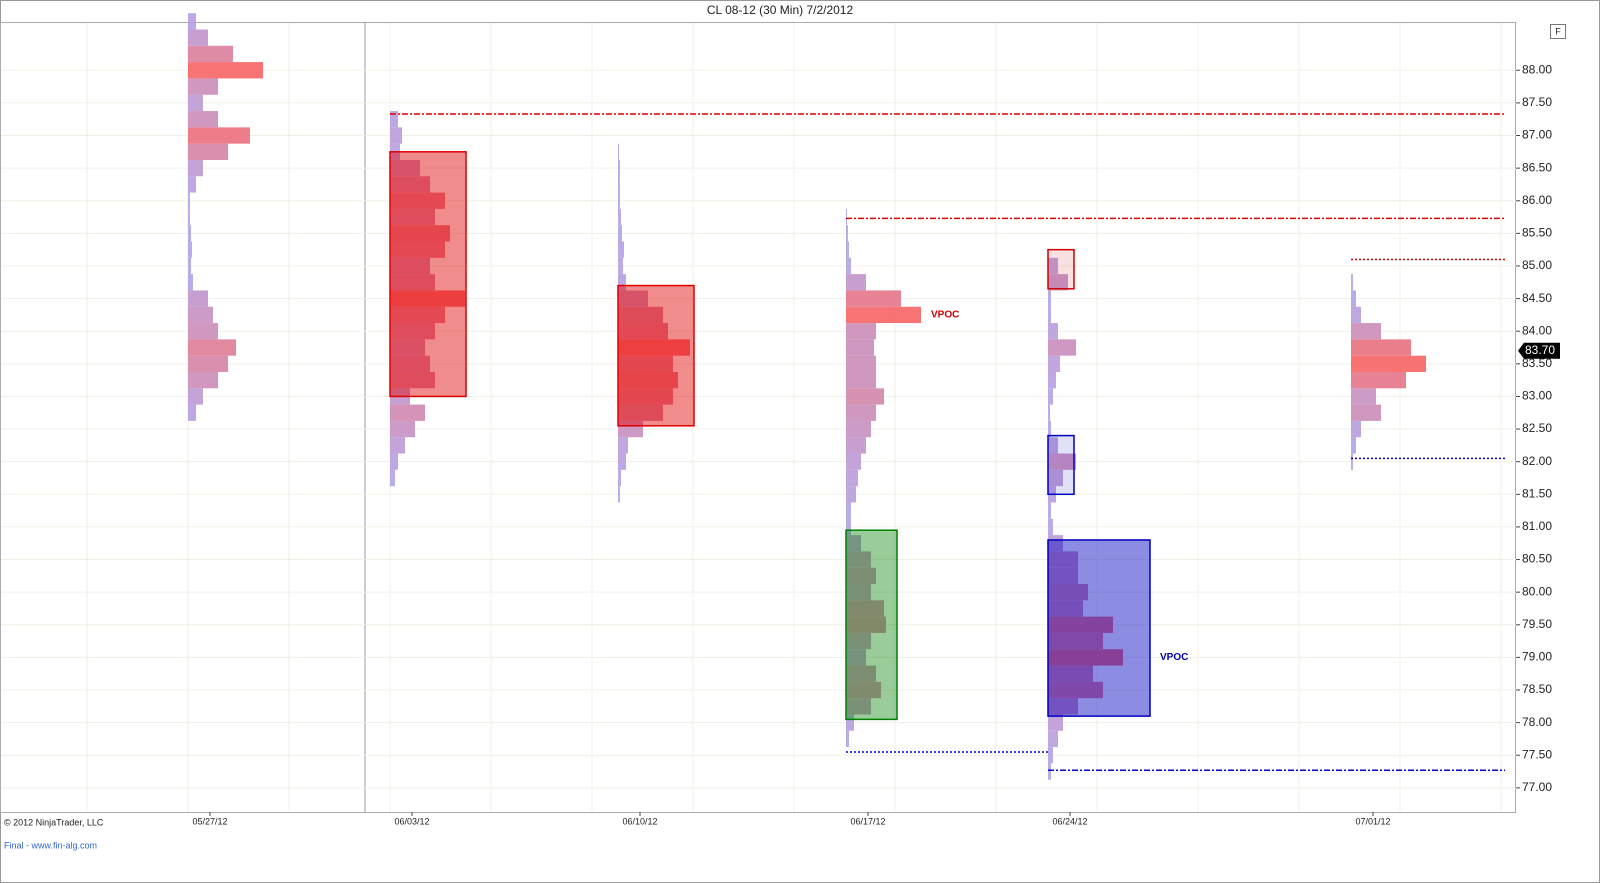 The height and width of the screenshot is (883, 1600). Describe the element at coordinates (1537, 330) in the screenshot. I see `y-tick-label: 84.00` at that location.